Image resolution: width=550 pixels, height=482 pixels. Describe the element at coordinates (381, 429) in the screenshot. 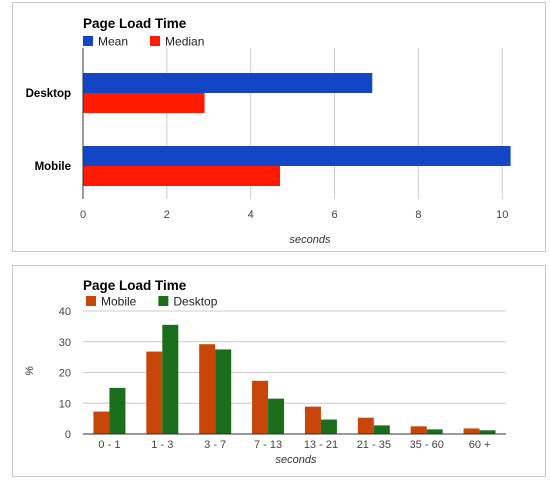

I see `bar-21-35-desktop` at that location.